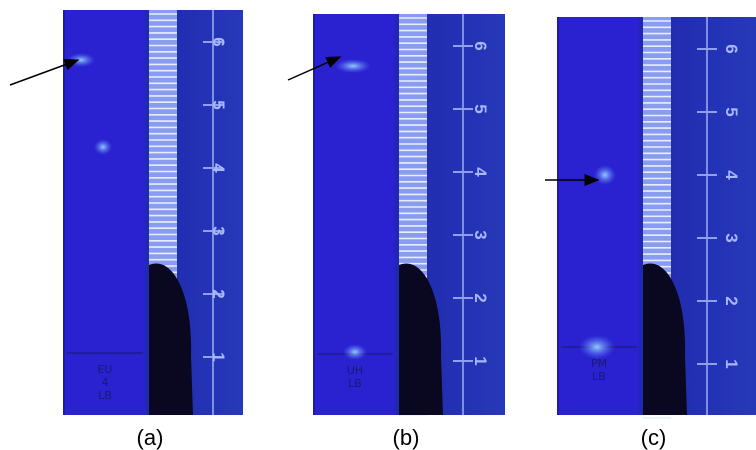 Image resolution: width=756 pixels, height=450 pixels. I want to click on panel-label: (a), so click(150, 437).